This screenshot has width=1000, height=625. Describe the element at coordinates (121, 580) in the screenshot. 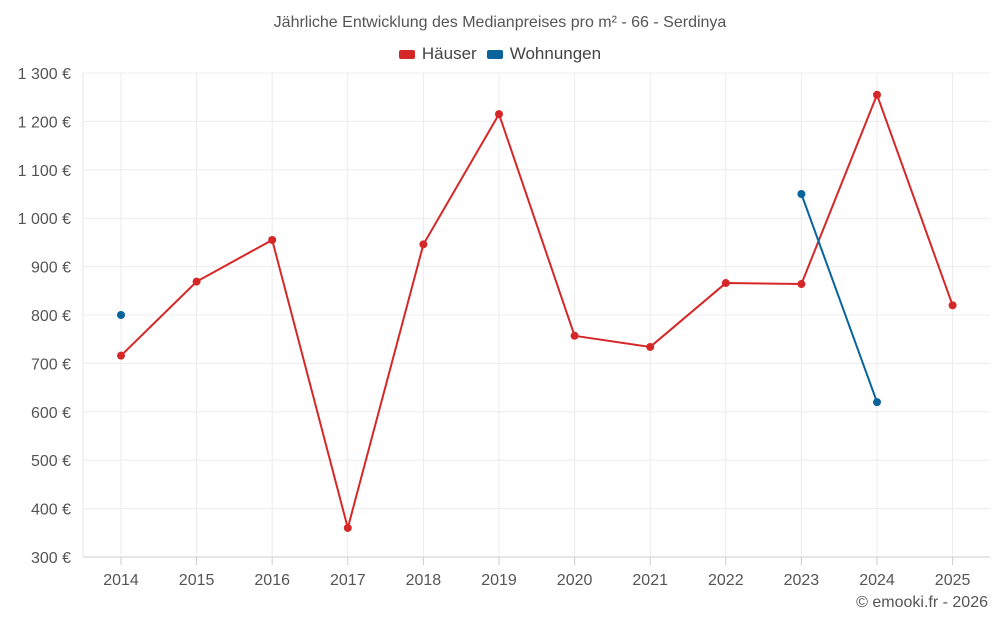

I see `x-tick-label: 2014` at that location.